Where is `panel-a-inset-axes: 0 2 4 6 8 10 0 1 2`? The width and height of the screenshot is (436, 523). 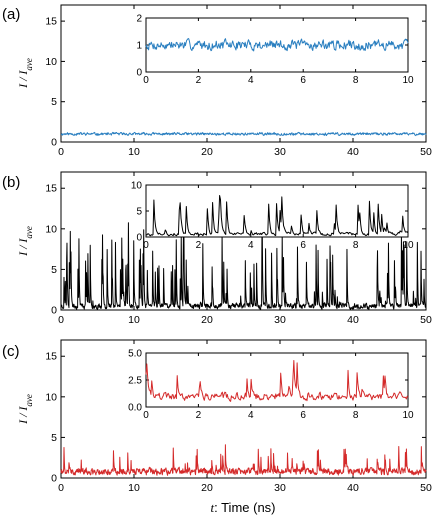 panel-a-inset-axes: 0 2 4 6 8 10 0 1 2 is located at coordinates (275, 50).